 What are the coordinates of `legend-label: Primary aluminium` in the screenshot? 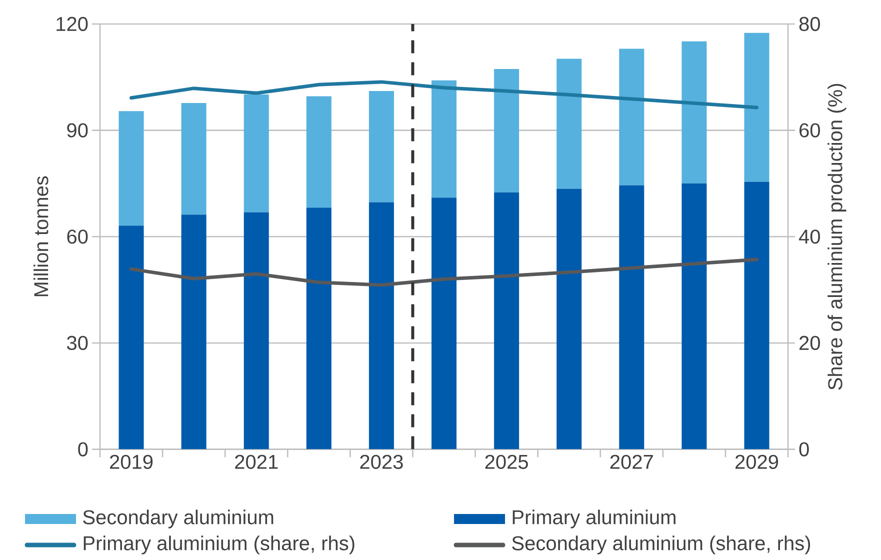 It's located at (594, 519).